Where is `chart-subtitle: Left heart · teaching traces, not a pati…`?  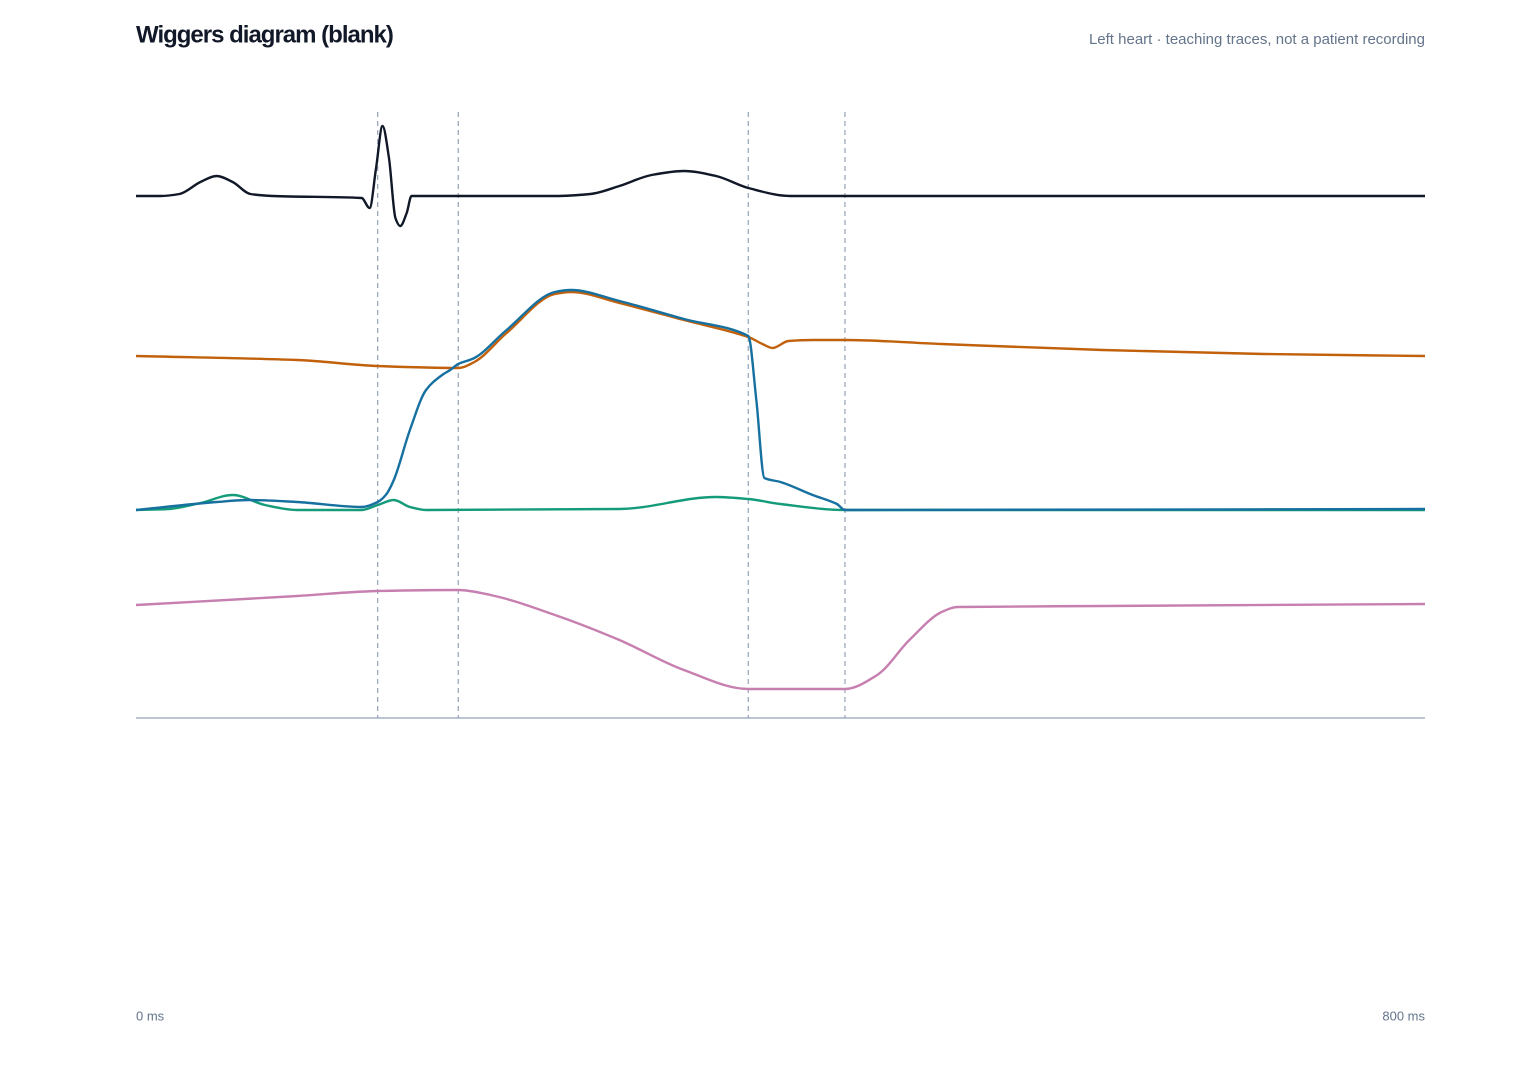
chart-subtitle: Left heart · teaching traces, not a pati… is located at coordinates (1257, 39).